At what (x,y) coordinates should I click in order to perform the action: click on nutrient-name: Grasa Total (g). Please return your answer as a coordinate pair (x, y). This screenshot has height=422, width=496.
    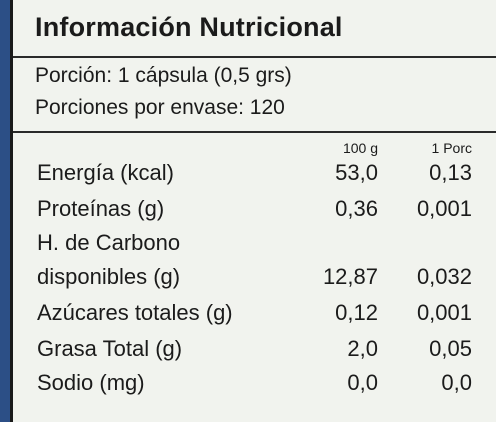
    Looking at the image, I should click on (110, 348).